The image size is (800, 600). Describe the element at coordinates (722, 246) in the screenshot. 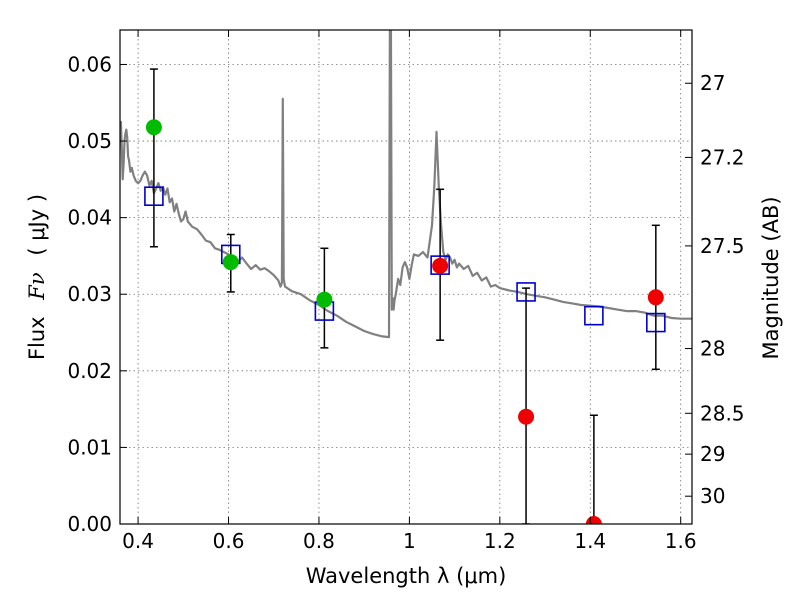

I see `mag-tick-label: 27.5` at that location.